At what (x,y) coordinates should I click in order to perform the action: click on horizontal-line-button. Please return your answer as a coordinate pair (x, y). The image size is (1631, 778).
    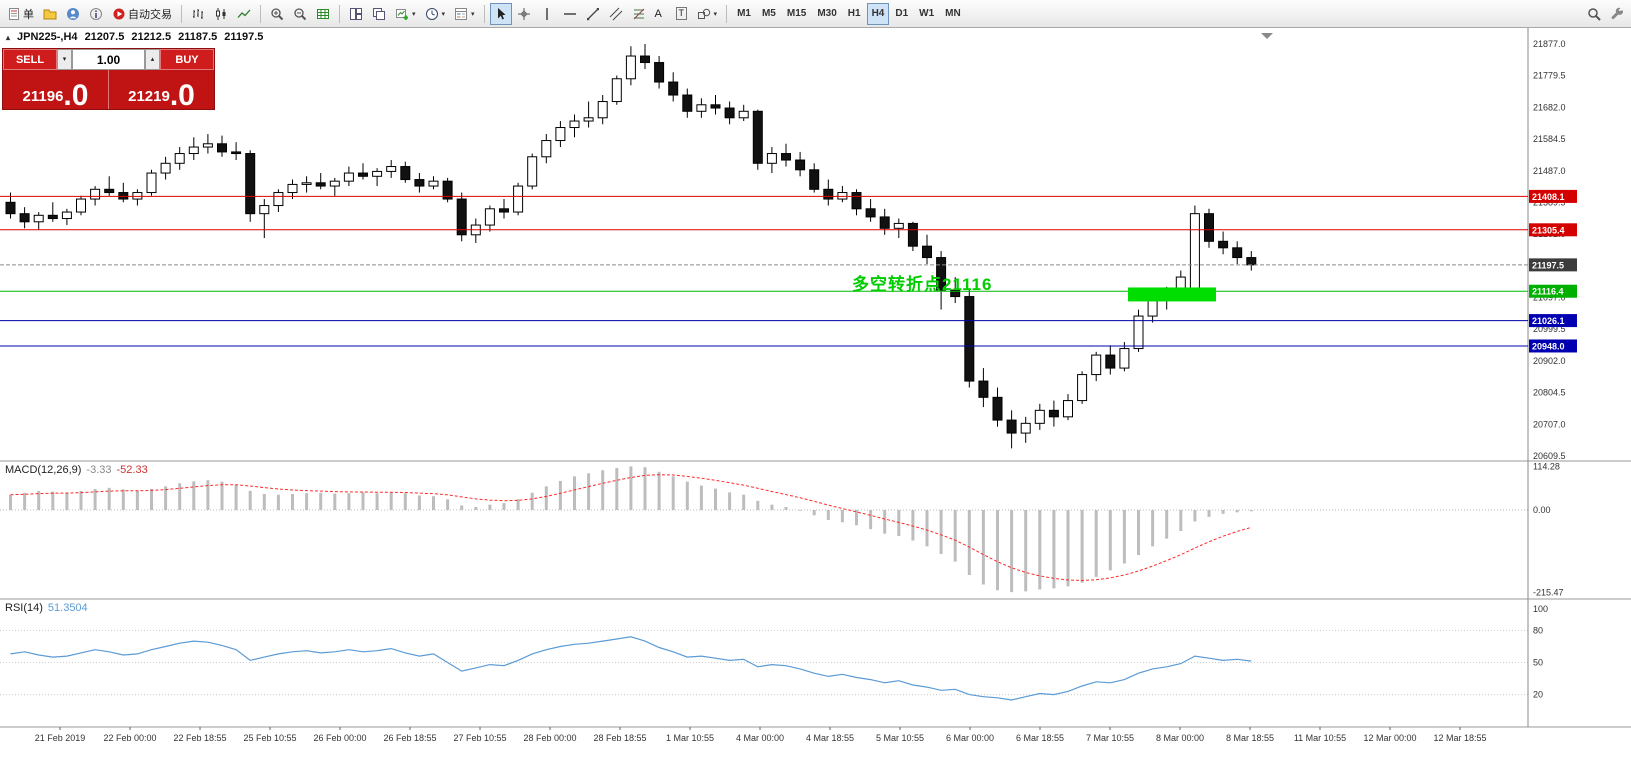
    Looking at the image, I should click on (570, 14).